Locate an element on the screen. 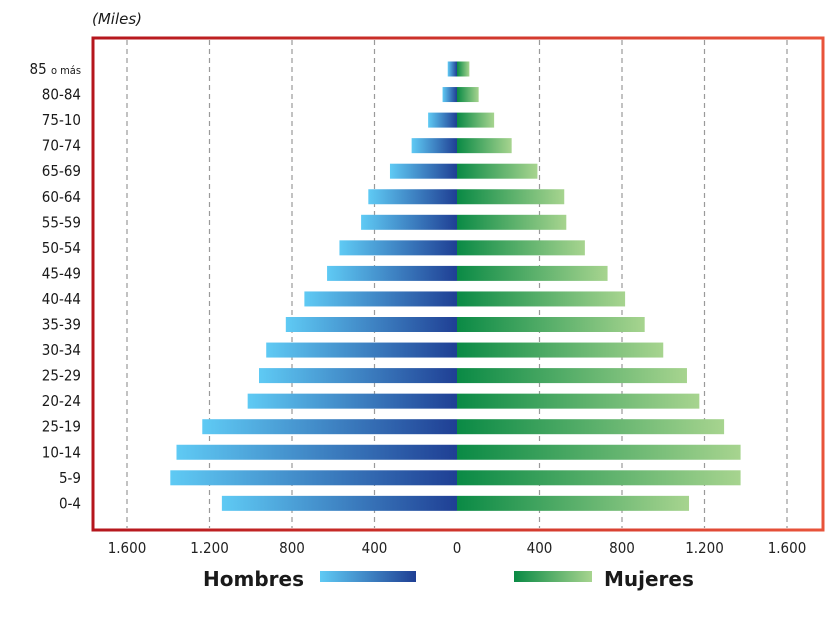 The width and height of the screenshot is (826, 618). category-label: 25-29 is located at coordinates (61, 376).